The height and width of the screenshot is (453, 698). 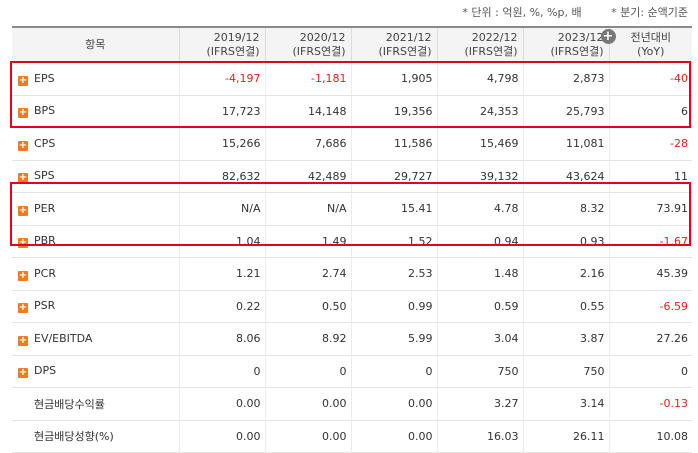 What do you see at coordinates (479, 209) in the screenshot?
I see `value-cell: 4.78` at bounding box center [479, 209].